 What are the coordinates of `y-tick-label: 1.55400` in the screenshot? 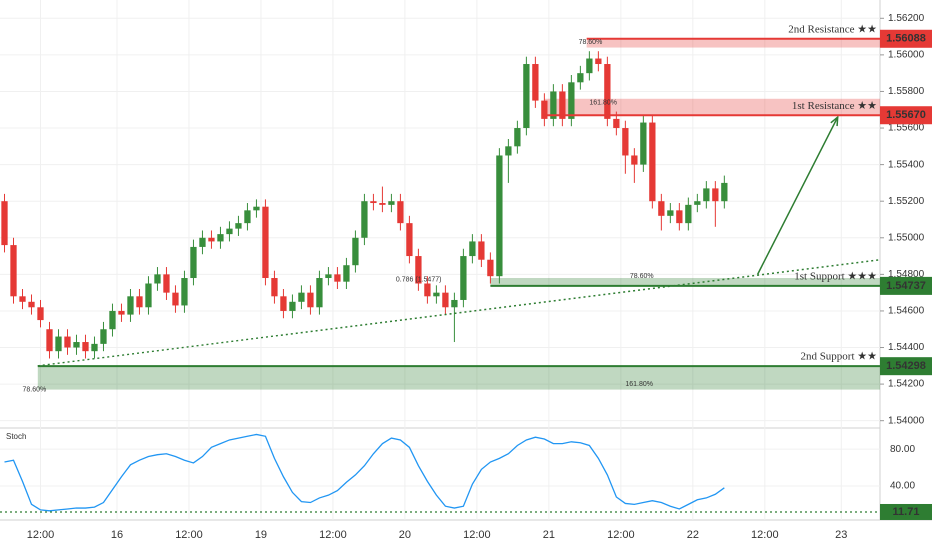 It's located at (906, 164).